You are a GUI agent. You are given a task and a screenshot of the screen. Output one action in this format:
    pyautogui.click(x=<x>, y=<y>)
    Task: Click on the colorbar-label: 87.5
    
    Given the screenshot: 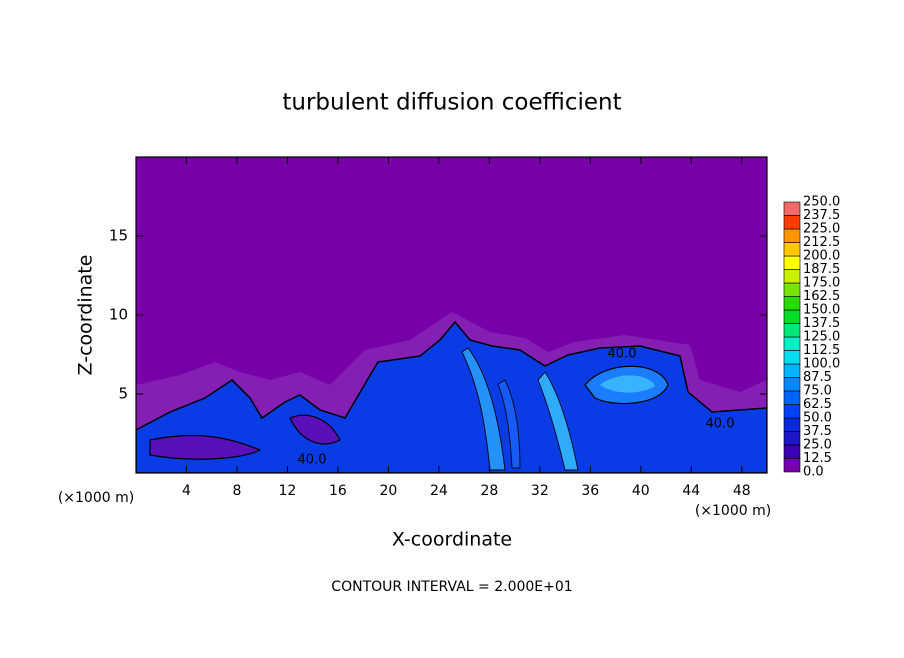 What is the action you would take?
    pyautogui.click(x=817, y=377)
    